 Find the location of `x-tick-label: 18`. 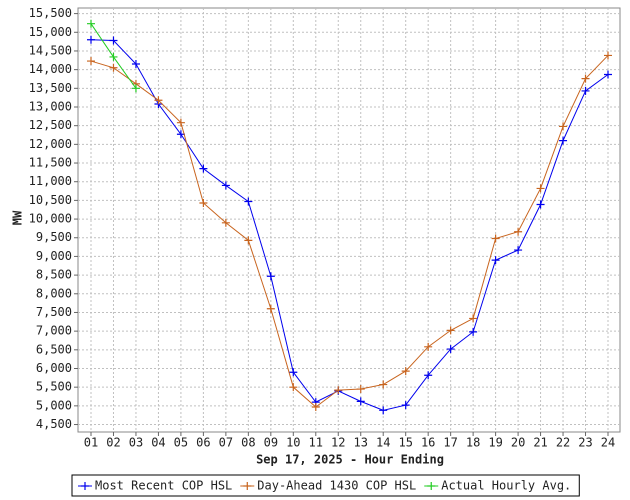

x-tick-label: 18 is located at coordinates (473, 443).